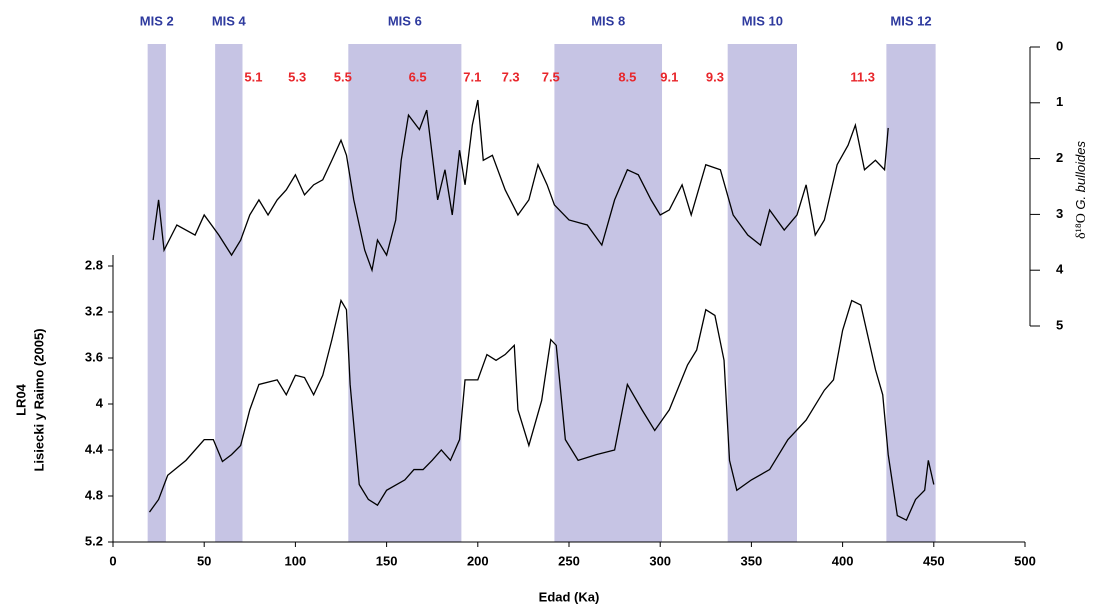 This screenshot has height=615, width=1099. I want to click on stage-label: 6.5, so click(418, 76).